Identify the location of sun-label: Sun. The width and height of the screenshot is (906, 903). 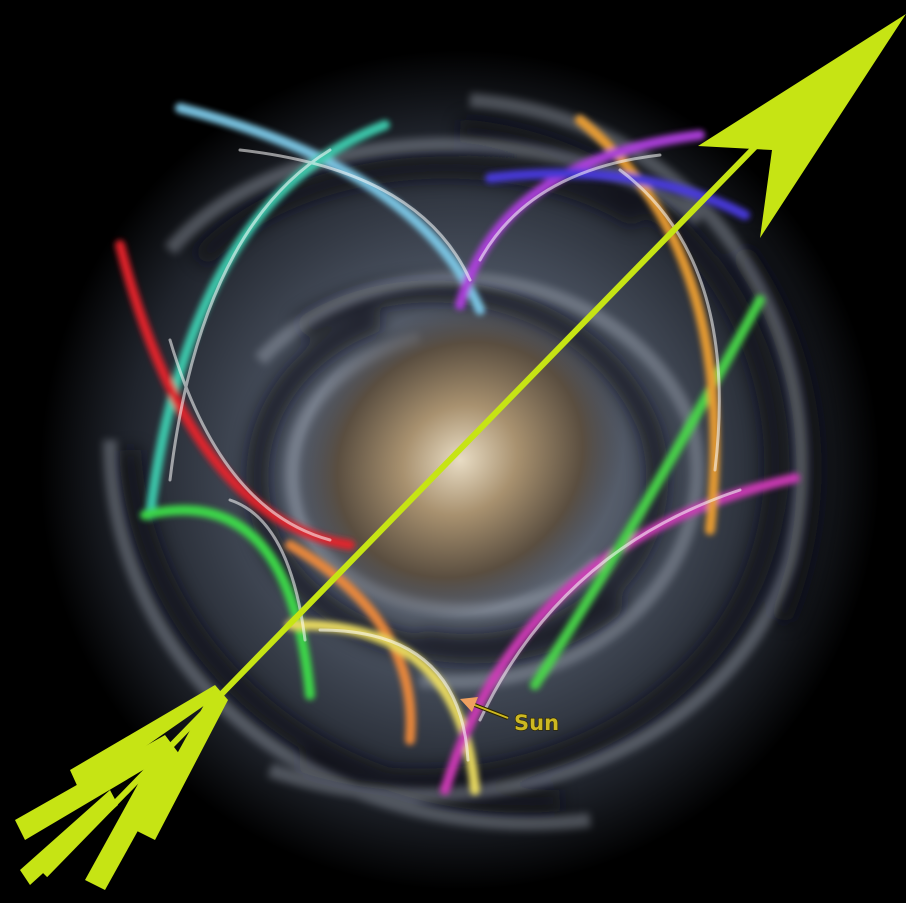
(536, 723).